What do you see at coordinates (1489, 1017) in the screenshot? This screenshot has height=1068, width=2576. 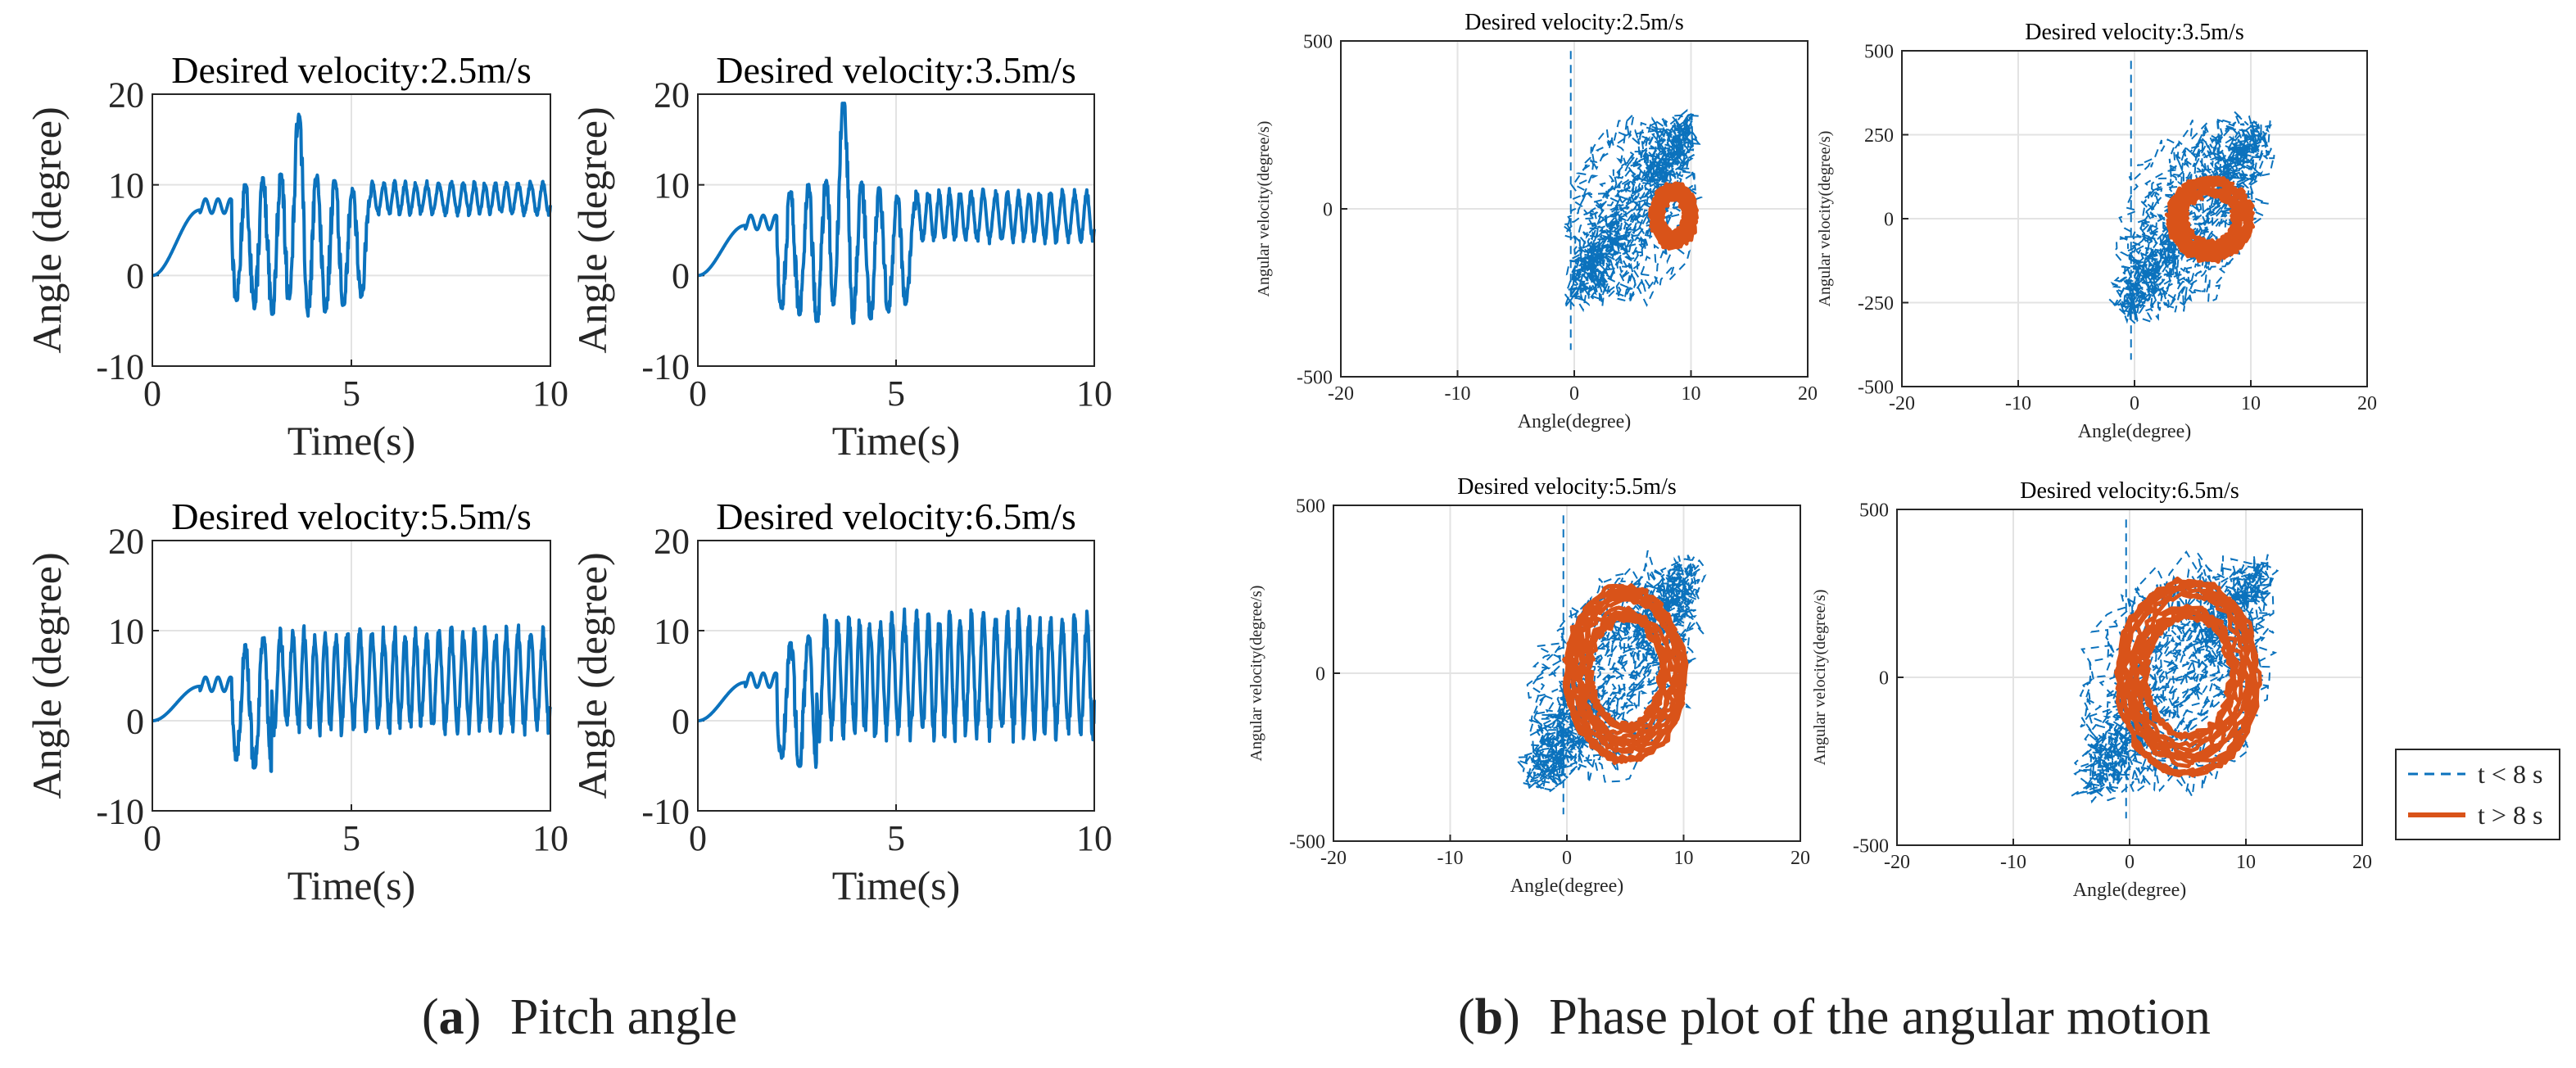 I see `caption-b-tag: b` at bounding box center [1489, 1017].